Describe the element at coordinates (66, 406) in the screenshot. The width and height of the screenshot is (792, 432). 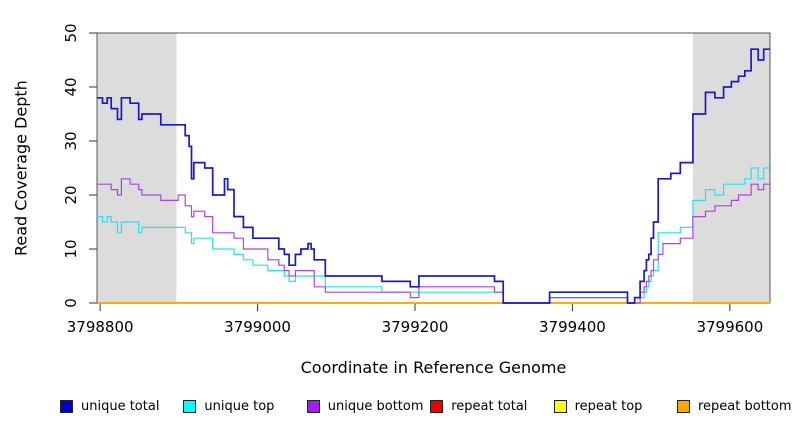
I see `legend-swatch-unique-total` at that location.